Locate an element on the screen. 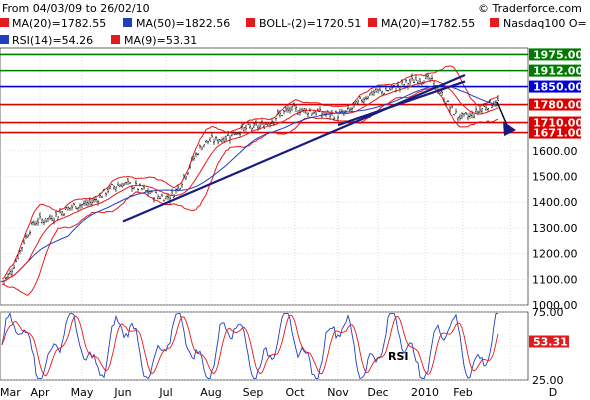 Image resolution: width=590 pixels, height=400 pixels. legend-item: RSI(14)=54.26 is located at coordinates (46, 40).